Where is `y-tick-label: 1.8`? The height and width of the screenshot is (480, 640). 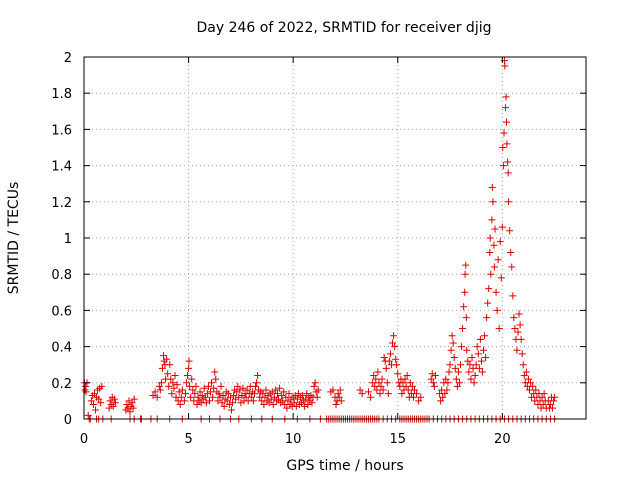
y-tick-label: 1.8 is located at coordinates (61, 94).